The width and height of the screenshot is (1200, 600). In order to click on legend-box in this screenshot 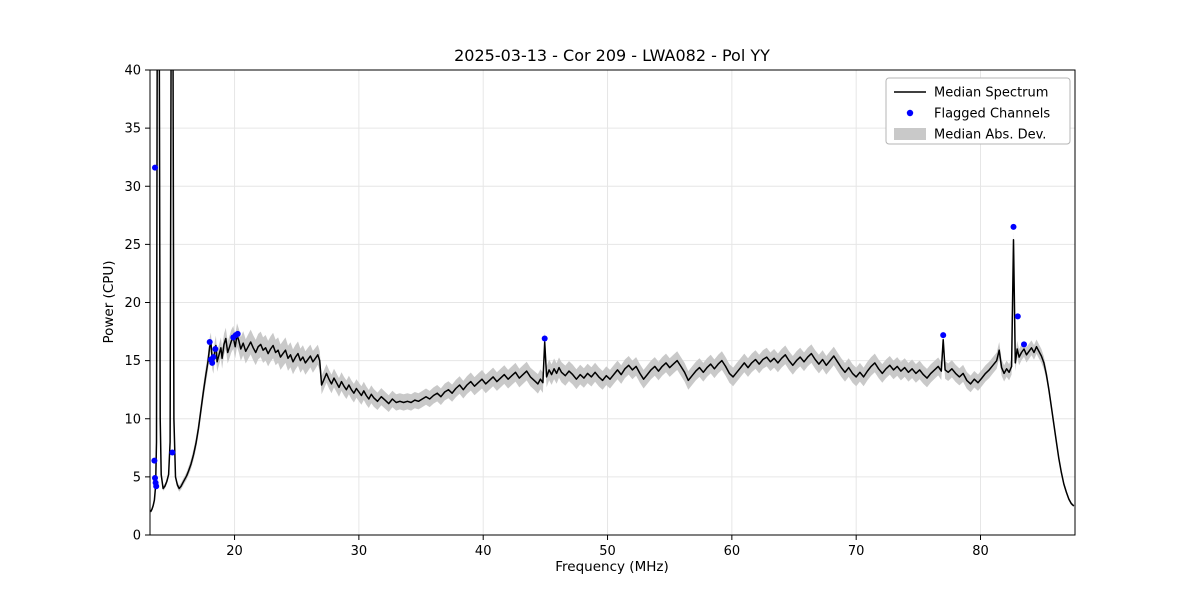, I will do `click(978, 111)`.